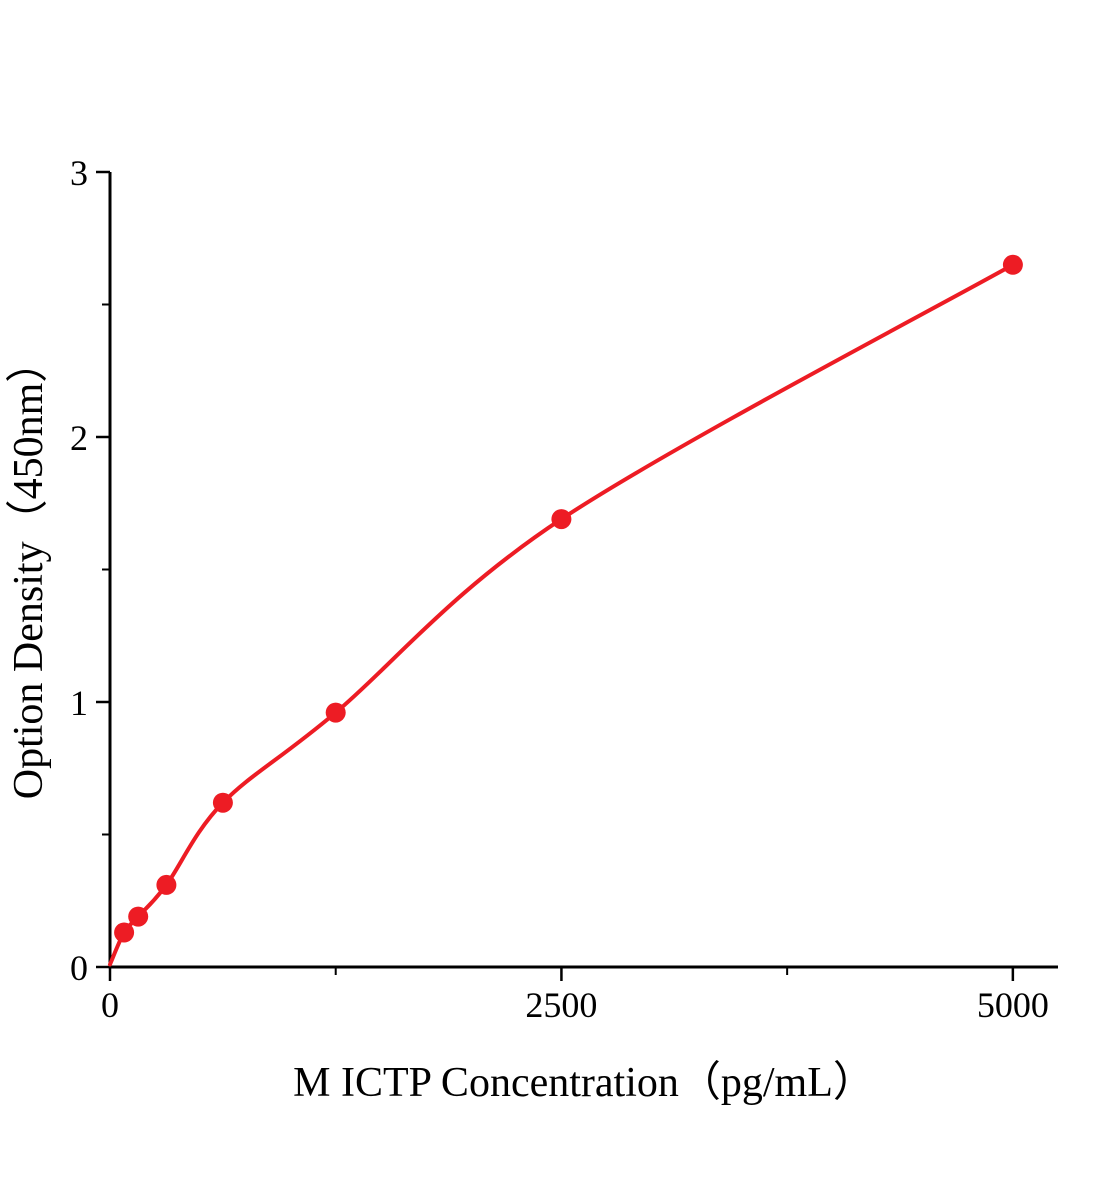  What do you see at coordinates (1013, 1005) in the screenshot?
I see `x-tick-label: 5000` at bounding box center [1013, 1005].